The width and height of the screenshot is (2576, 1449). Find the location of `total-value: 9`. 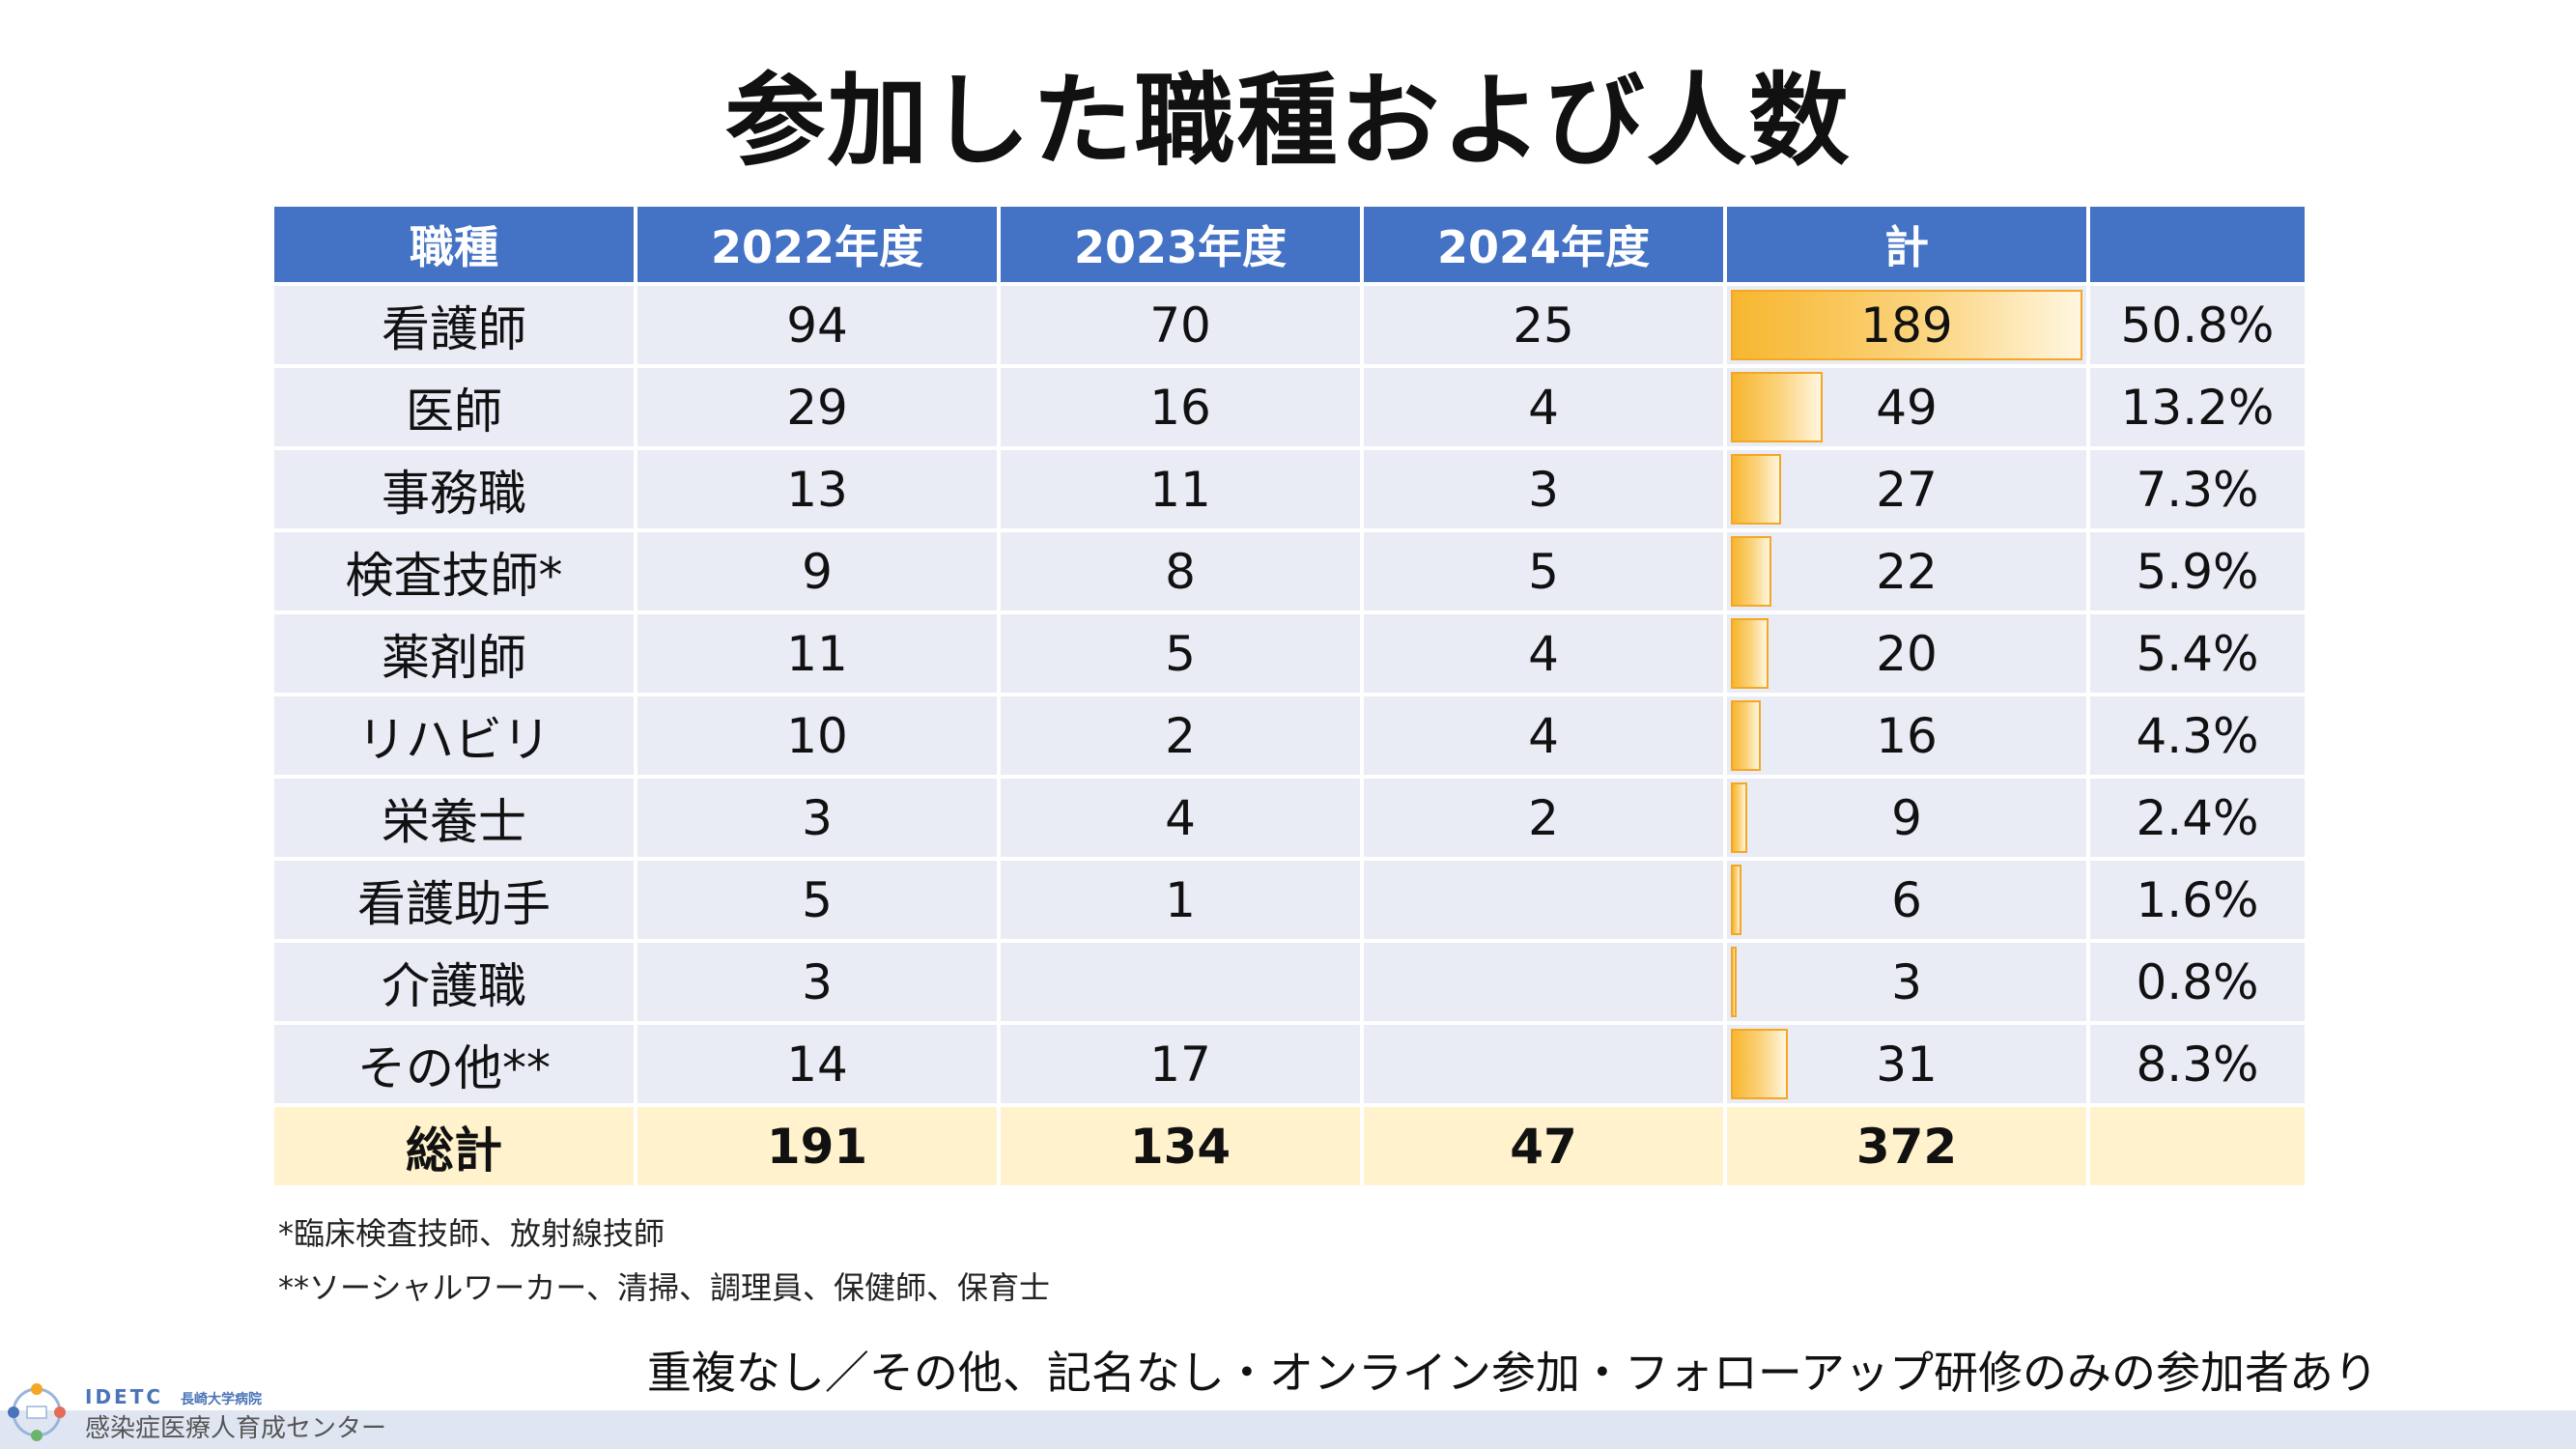

total-value: 9 is located at coordinates (1906, 817).